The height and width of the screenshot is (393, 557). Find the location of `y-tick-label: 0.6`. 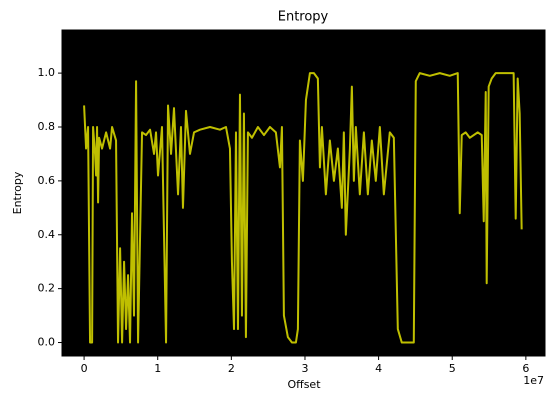

y-tick-label: 0.6 is located at coordinates (47, 180).